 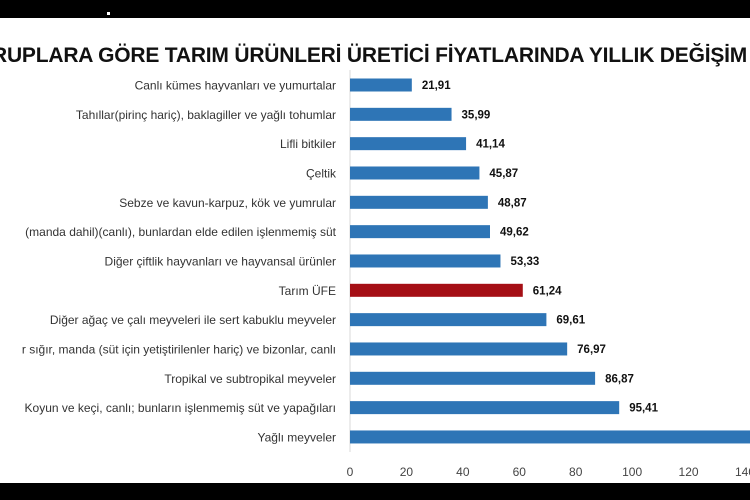 What do you see at coordinates (591, 350) in the screenshot?
I see `data-label: 76,97` at bounding box center [591, 350].